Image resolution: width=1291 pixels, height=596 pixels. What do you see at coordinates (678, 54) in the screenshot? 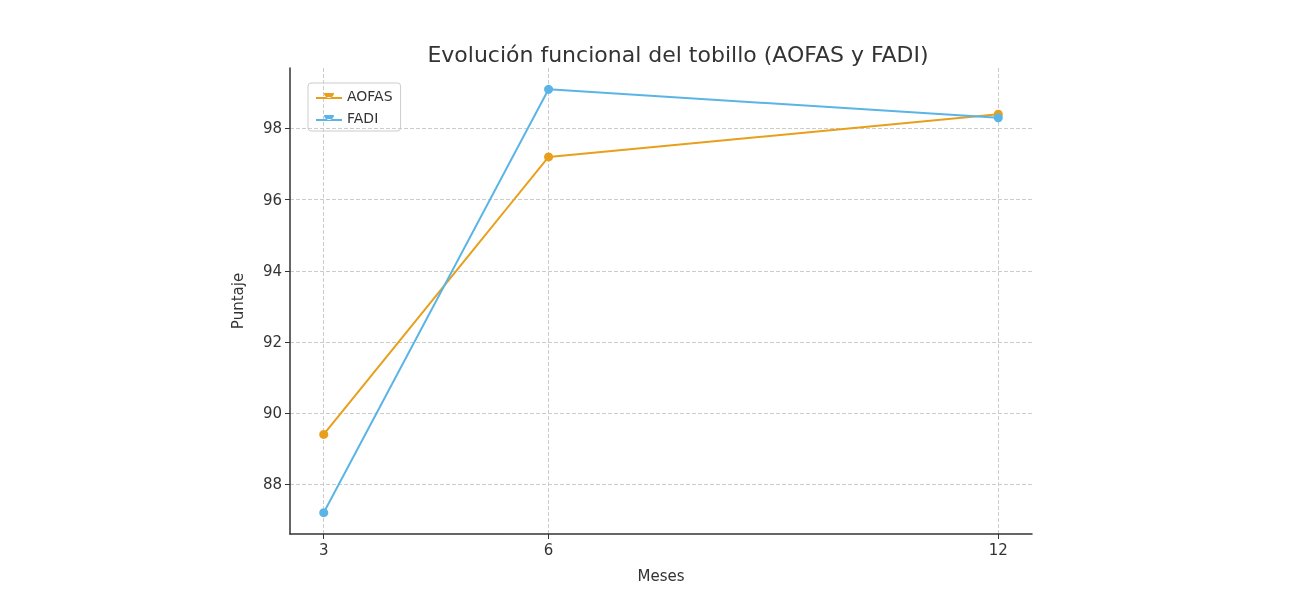
I see `chart-title: Evolución funcional del tobillo (AOFAS y FADI)` at bounding box center [678, 54].